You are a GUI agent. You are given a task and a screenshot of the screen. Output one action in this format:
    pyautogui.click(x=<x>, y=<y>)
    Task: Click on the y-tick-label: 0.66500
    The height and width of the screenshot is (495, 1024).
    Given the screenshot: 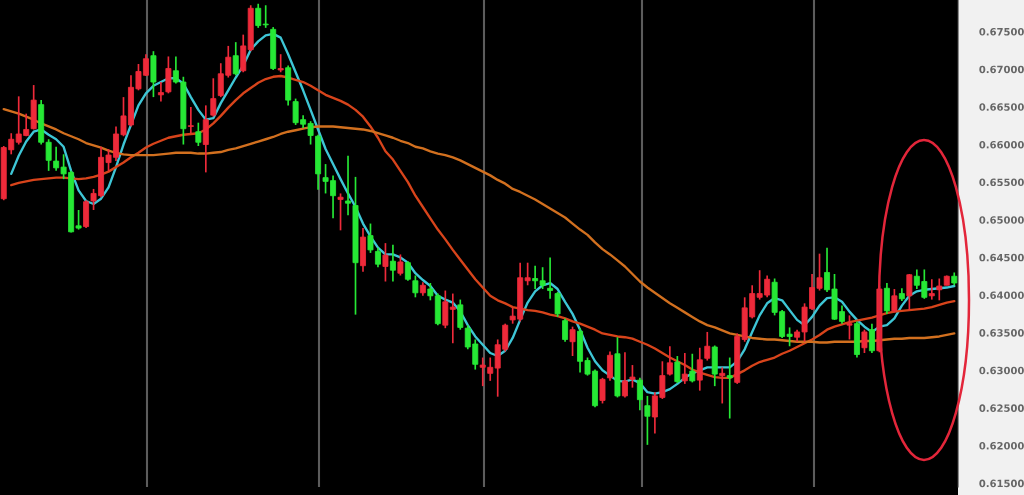 What is the action you would take?
    pyautogui.click(x=1001, y=107)
    